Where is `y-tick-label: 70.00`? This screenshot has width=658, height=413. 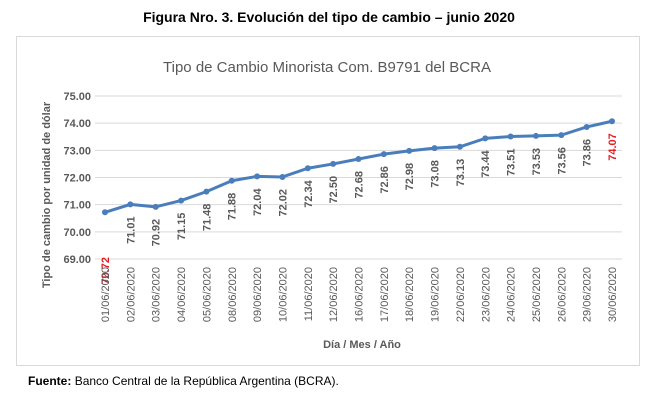 y-tick-label: 70.00 is located at coordinates (77, 233).